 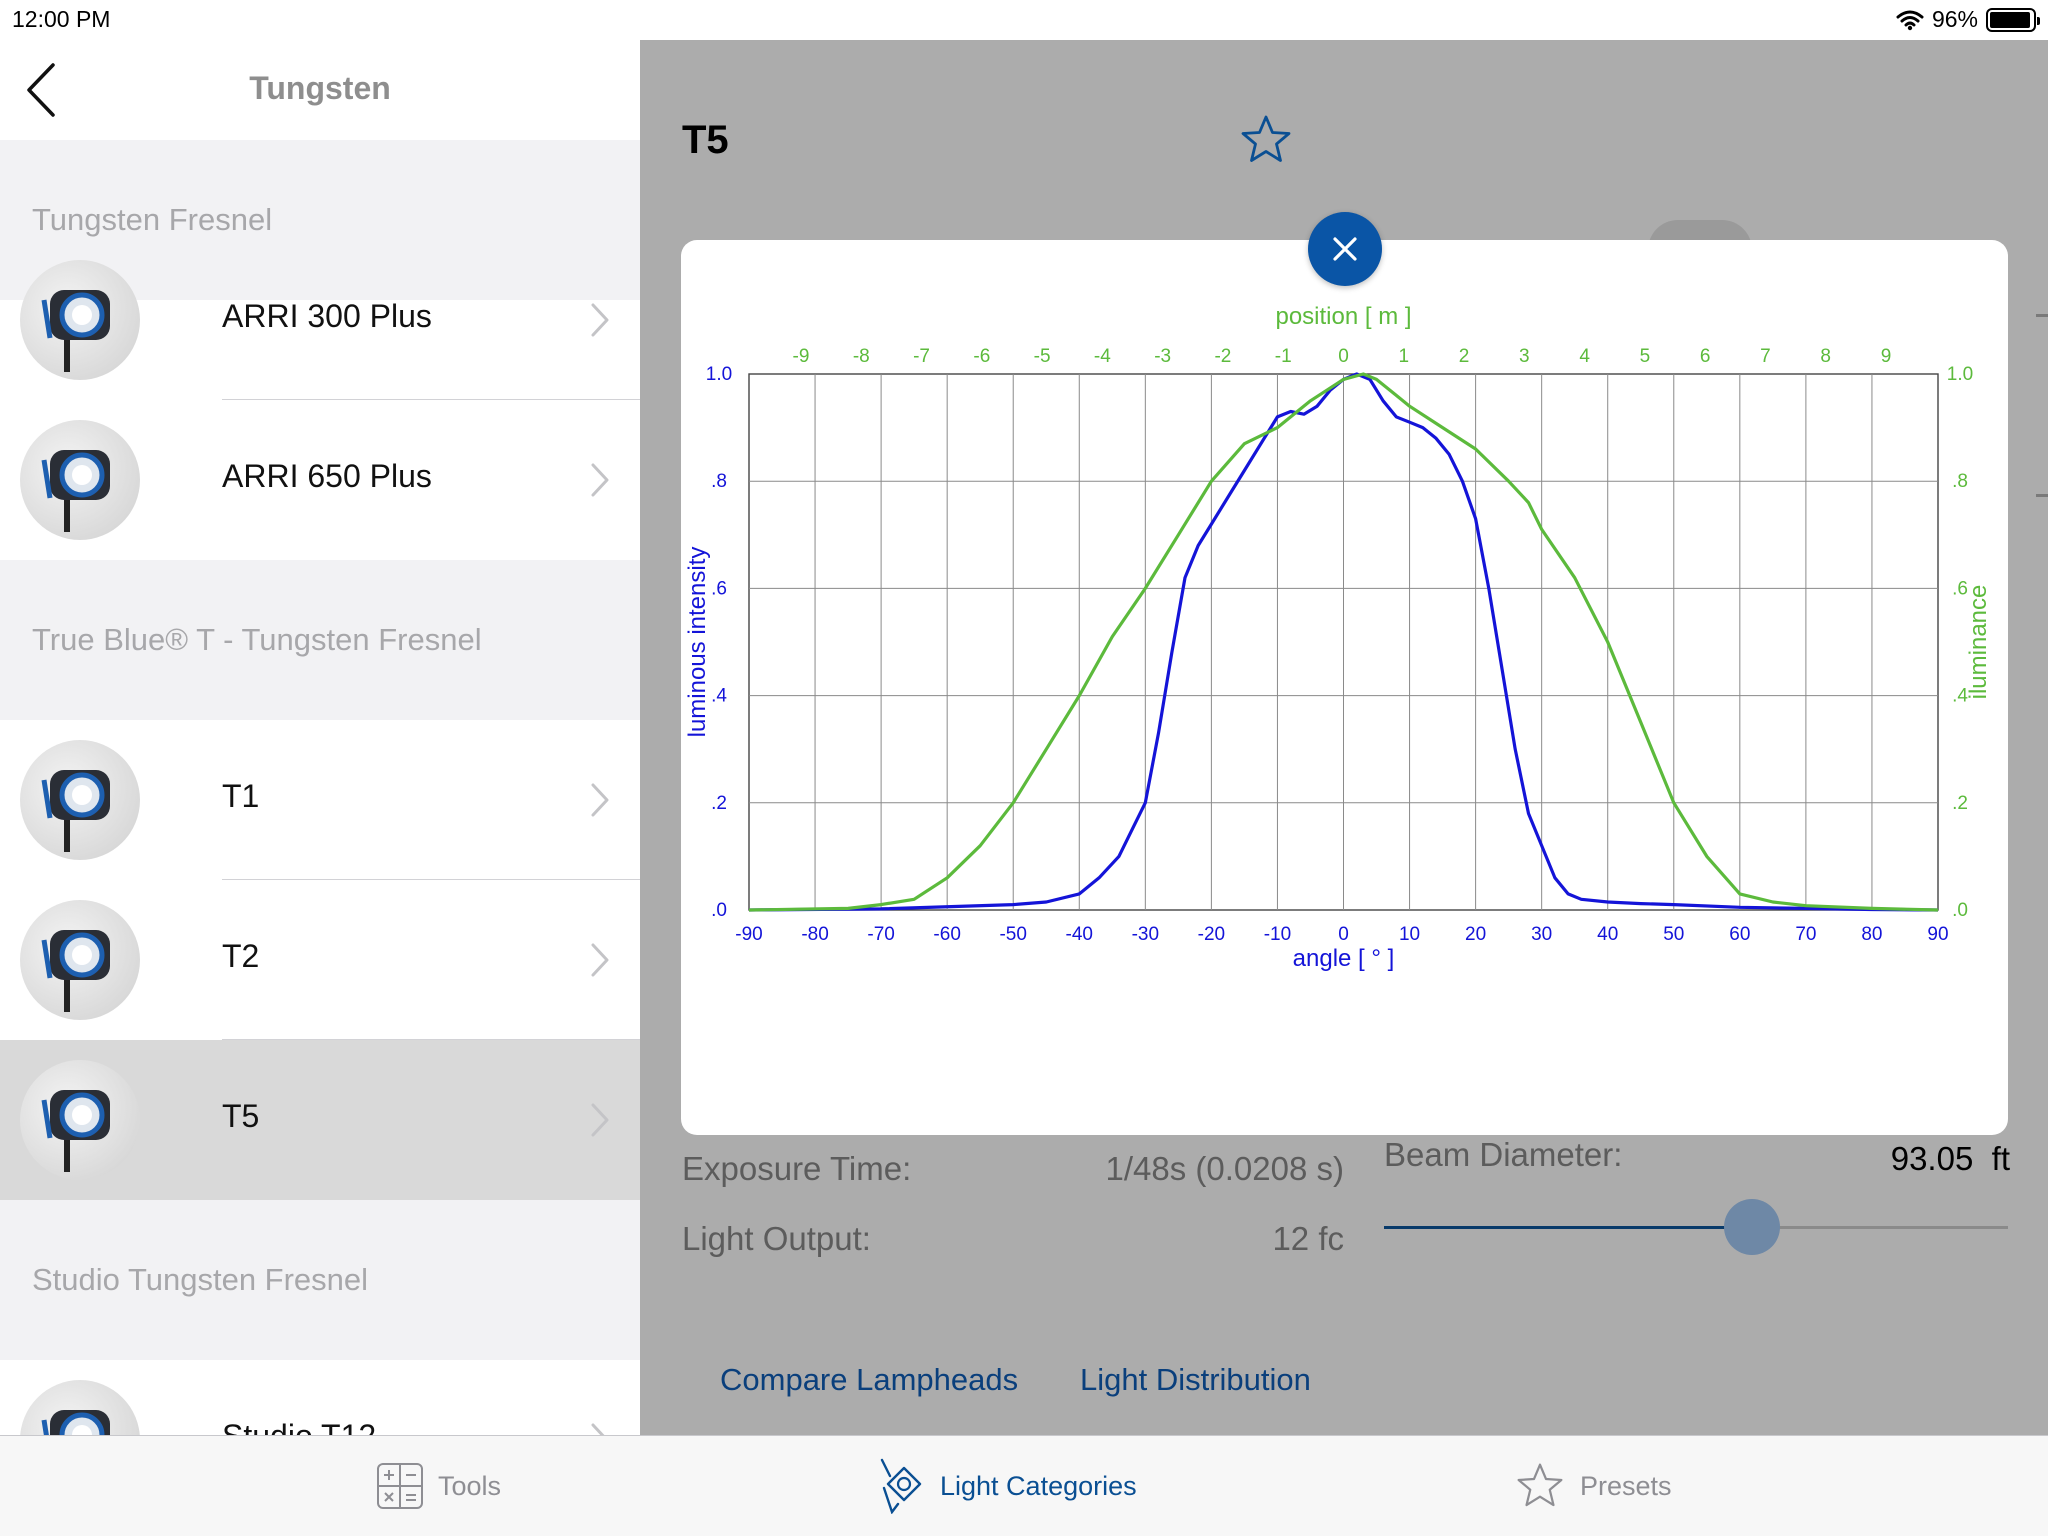 I want to click on close-icon, so click(x=1345, y=249).